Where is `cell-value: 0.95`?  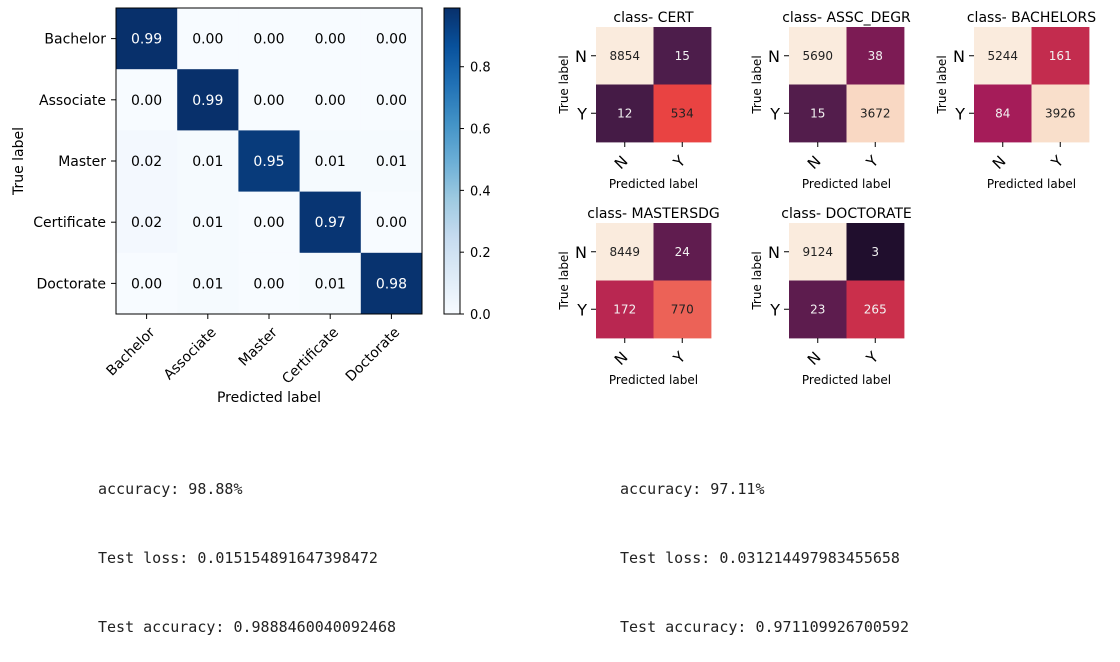 cell-value: 0.95 is located at coordinates (268, 162).